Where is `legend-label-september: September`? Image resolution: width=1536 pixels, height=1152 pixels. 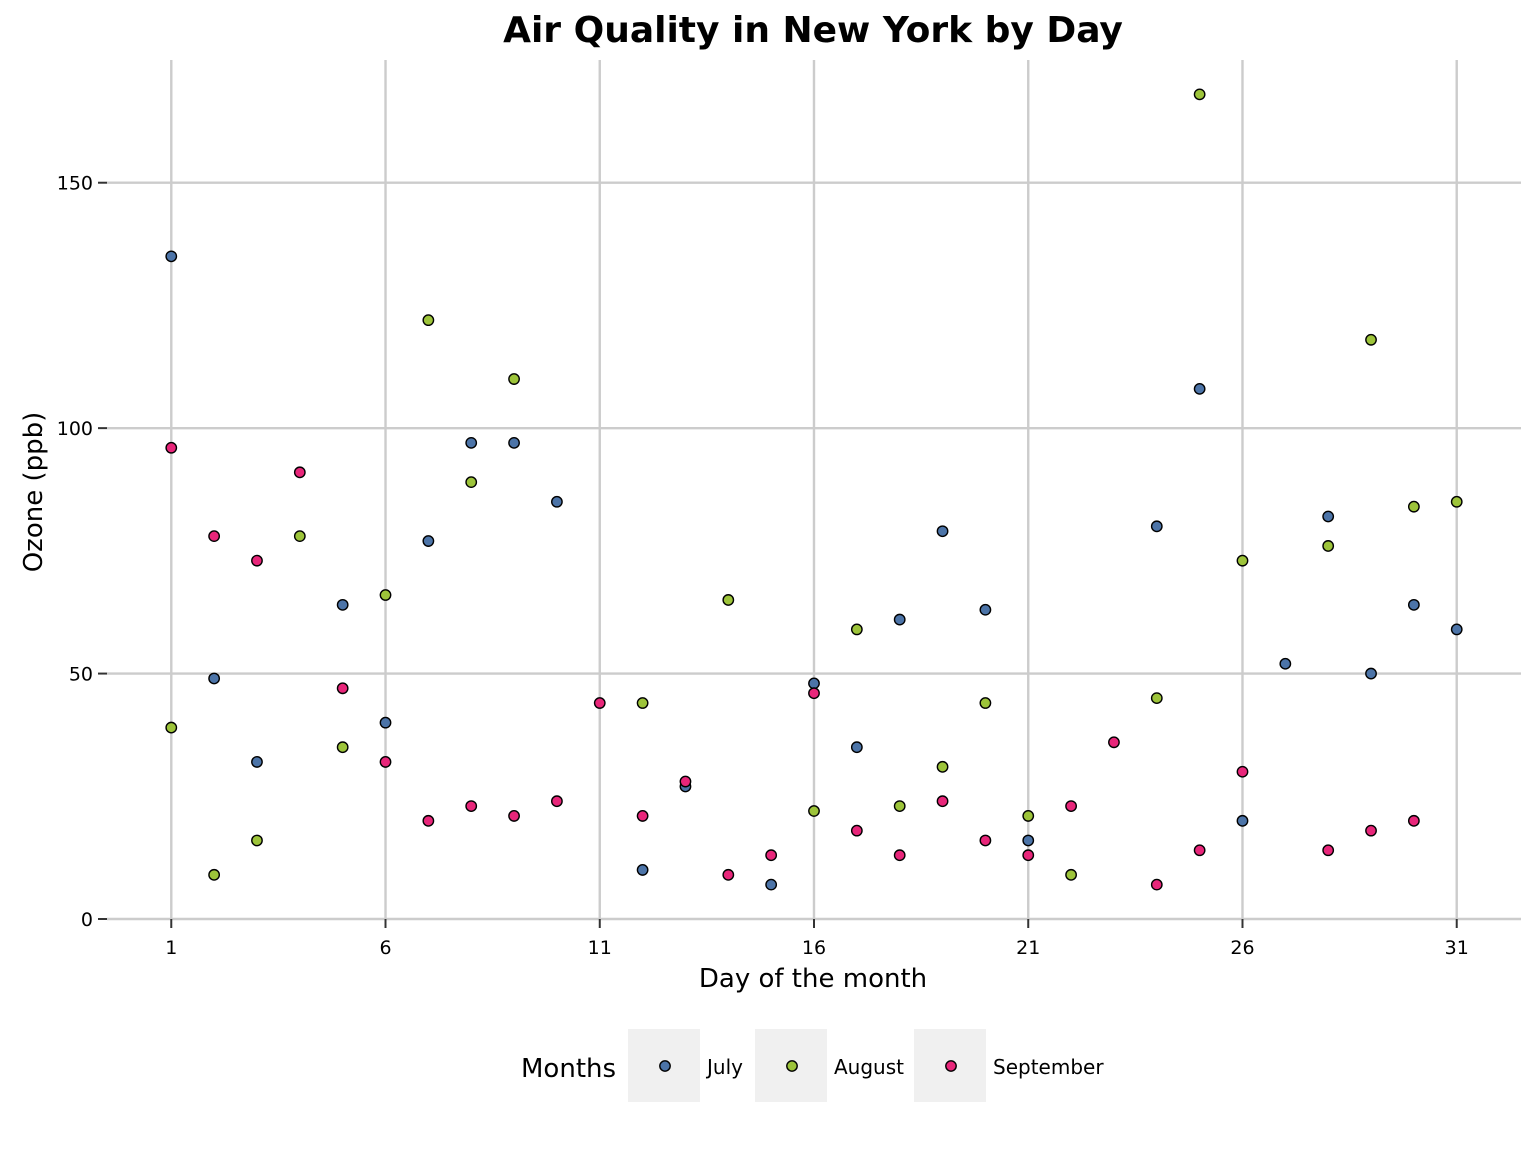
legend-label-september: September is located at coordinates (1048, 1067).